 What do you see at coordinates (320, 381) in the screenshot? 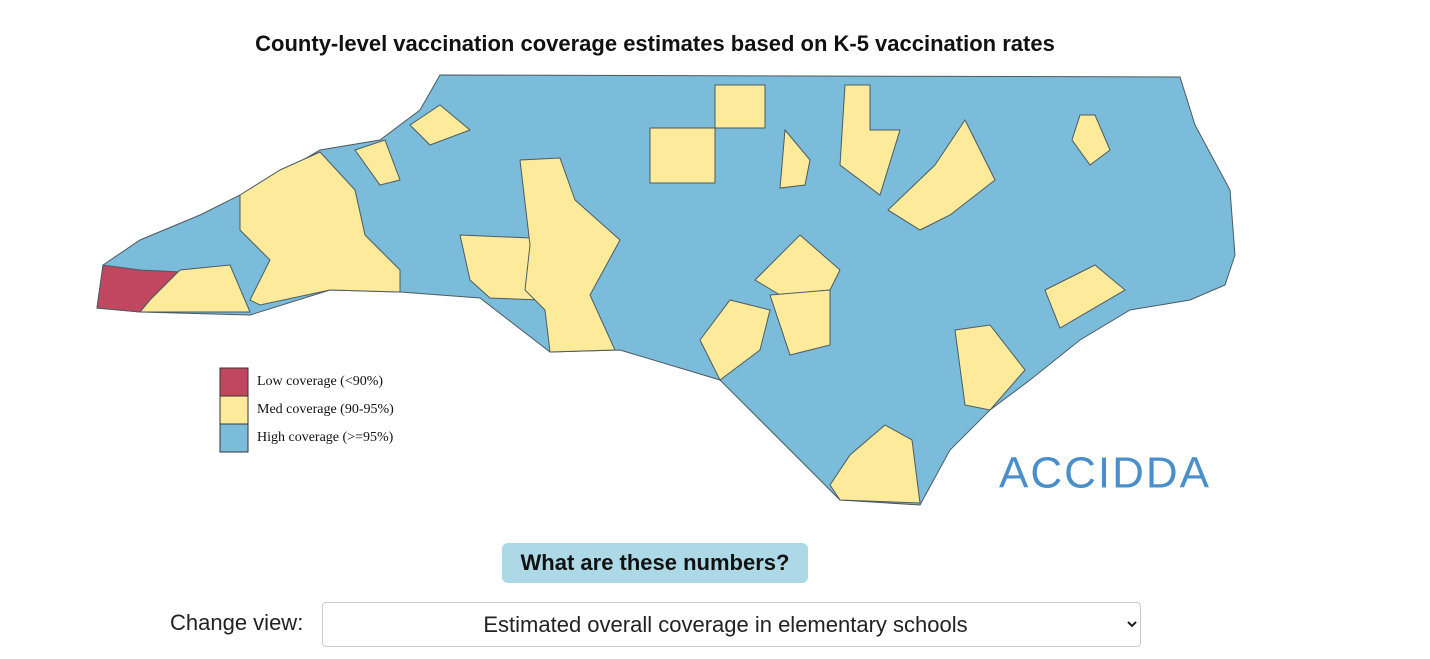
I see `legend-label: Low coverage (<90%)` at bounding box center [320, 381].